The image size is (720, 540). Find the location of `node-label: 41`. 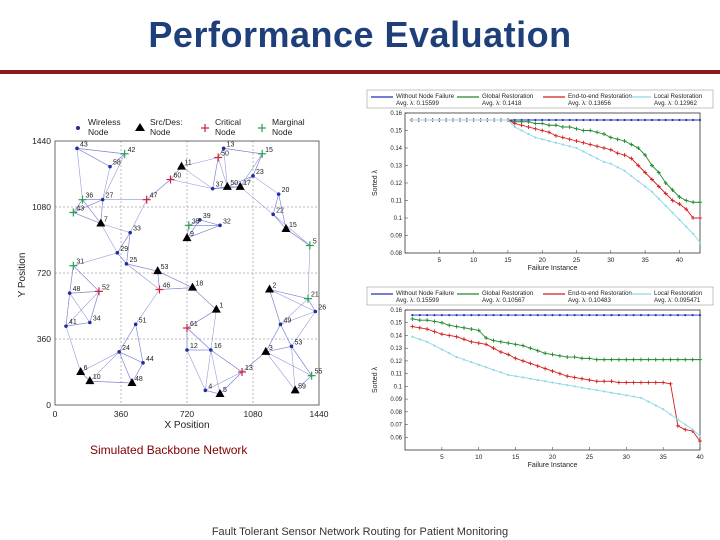

node-label: 41 is located at coordinates (73, 322).